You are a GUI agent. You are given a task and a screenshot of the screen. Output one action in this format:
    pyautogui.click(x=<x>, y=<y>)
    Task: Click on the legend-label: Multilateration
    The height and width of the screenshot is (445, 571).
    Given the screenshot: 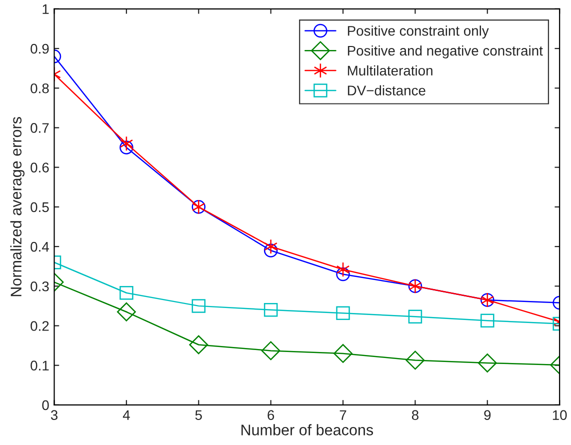 What is the action you would take?
    pyautogui.click(x=390, y=70)
    